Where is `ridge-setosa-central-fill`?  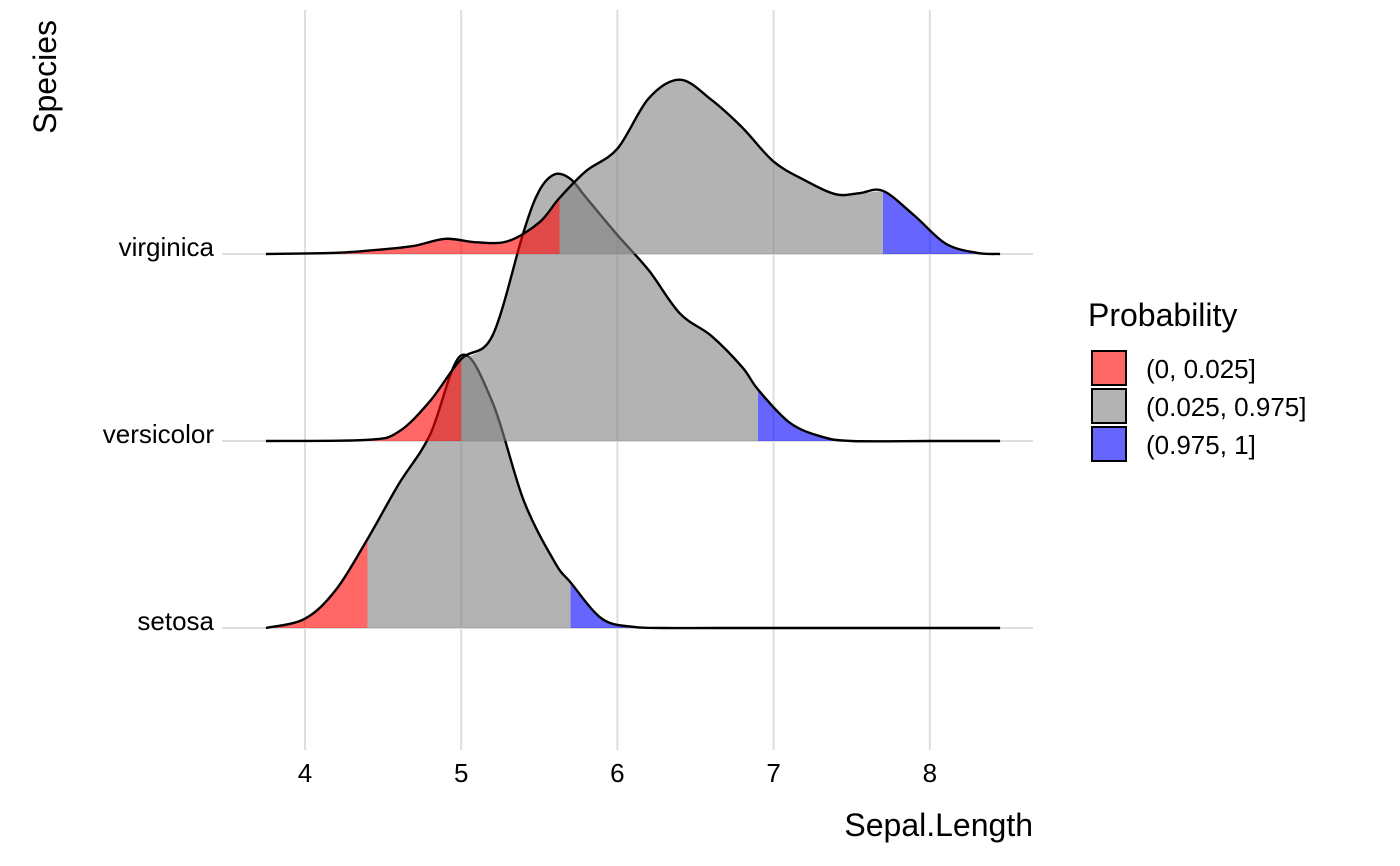 ridge-setosa-central-fill is located at coordinates (469, 491).